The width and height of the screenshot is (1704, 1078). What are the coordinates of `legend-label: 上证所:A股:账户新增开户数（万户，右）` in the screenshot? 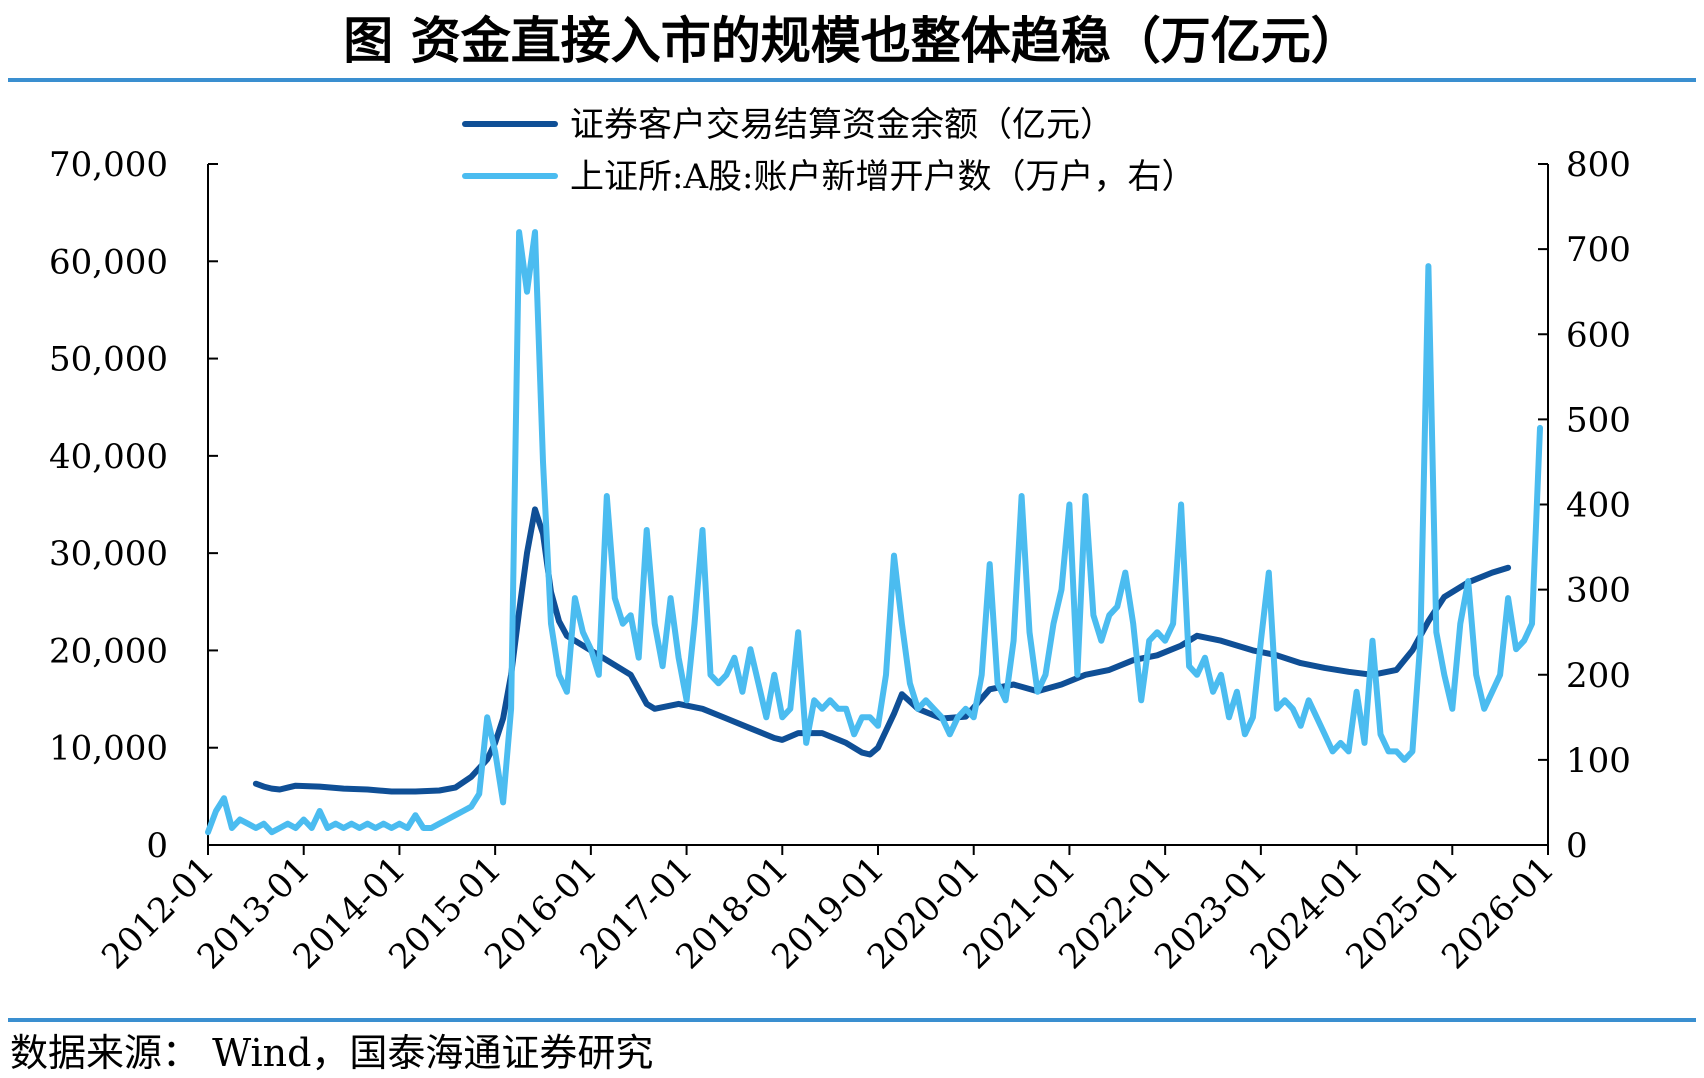 It's located at (882, 177).